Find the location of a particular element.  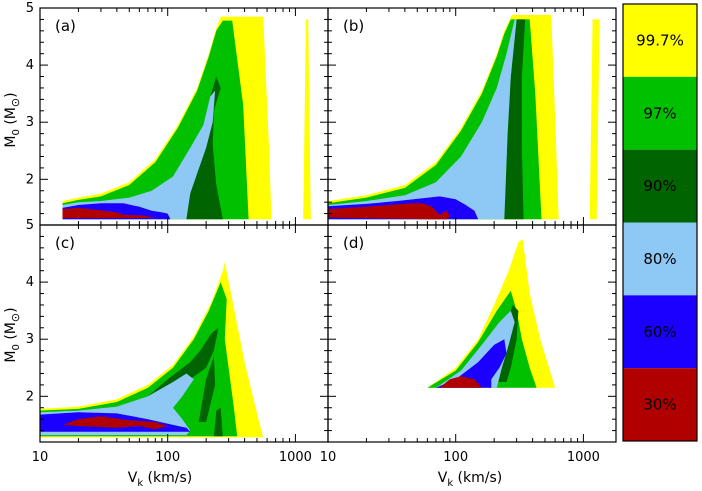

panel-label: (b) is located at coordinates (353, 26).